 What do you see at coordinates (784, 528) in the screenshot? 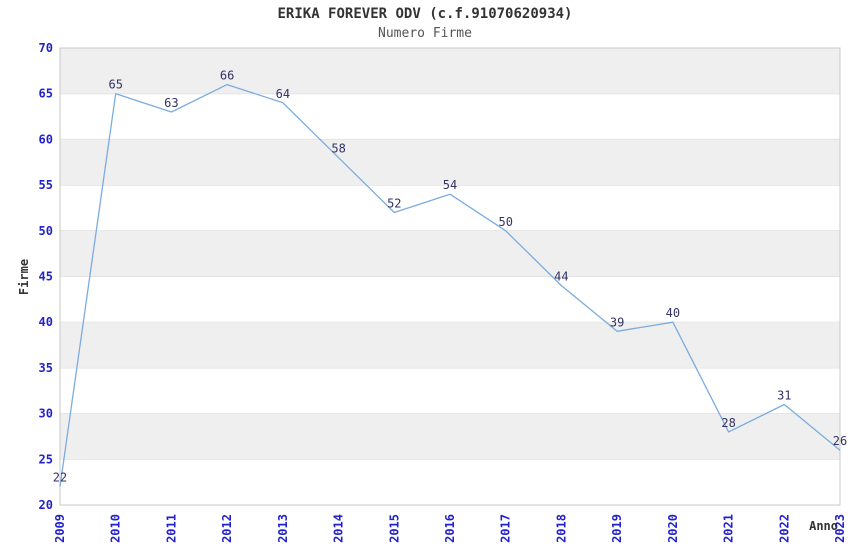
I see `x-tick-label: 2022` at bounding box center [784, 528].